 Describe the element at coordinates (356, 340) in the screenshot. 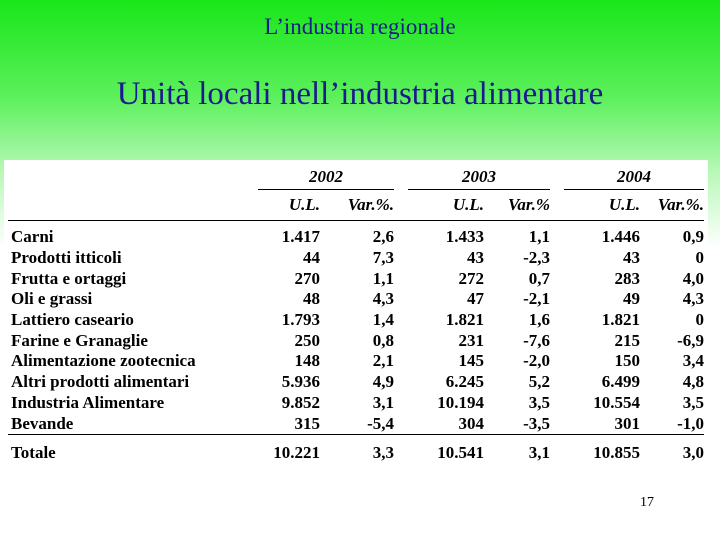

I see `table-row: Farine e Granaglie 250 0,8 231 -7,6 215 -6,9` at that location.